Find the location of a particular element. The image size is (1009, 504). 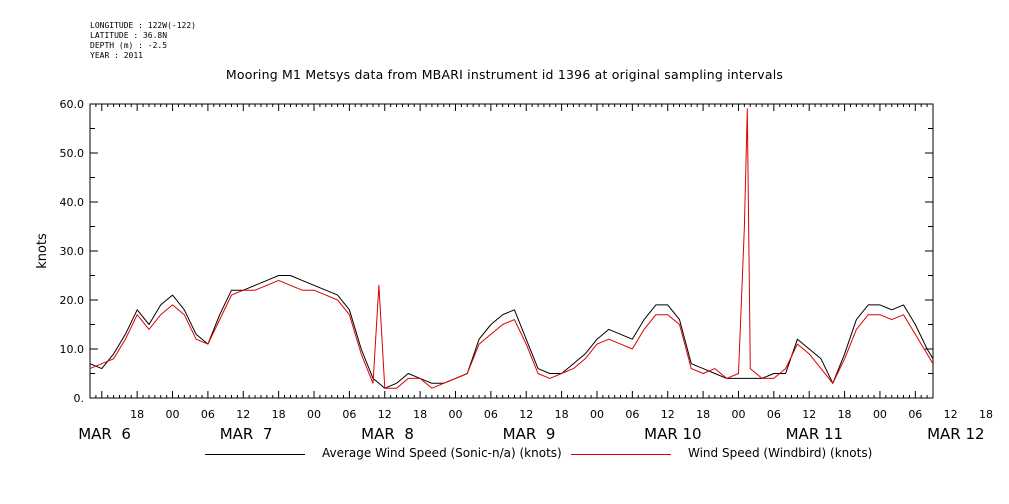

x-day-label: MAR 10 is located at coordinates (672, 434).